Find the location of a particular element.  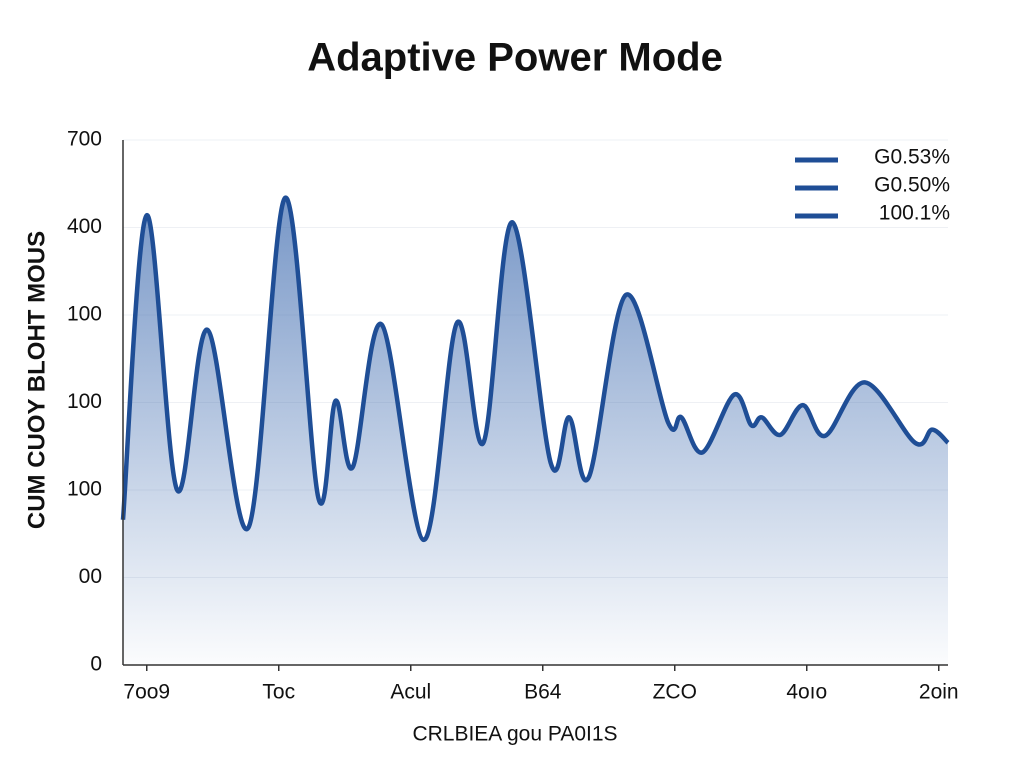

y-tick-label: 0 is located at coordinates (96, 664).